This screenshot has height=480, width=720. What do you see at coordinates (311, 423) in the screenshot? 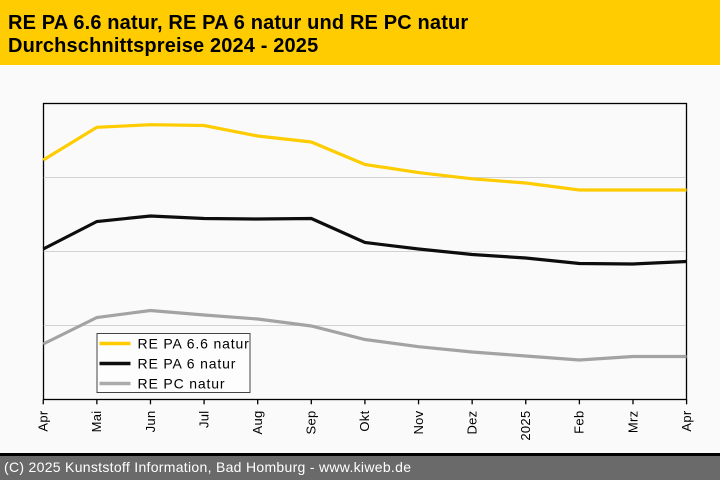
I see `svg-text: Sep` at bounding box center [311, 423].